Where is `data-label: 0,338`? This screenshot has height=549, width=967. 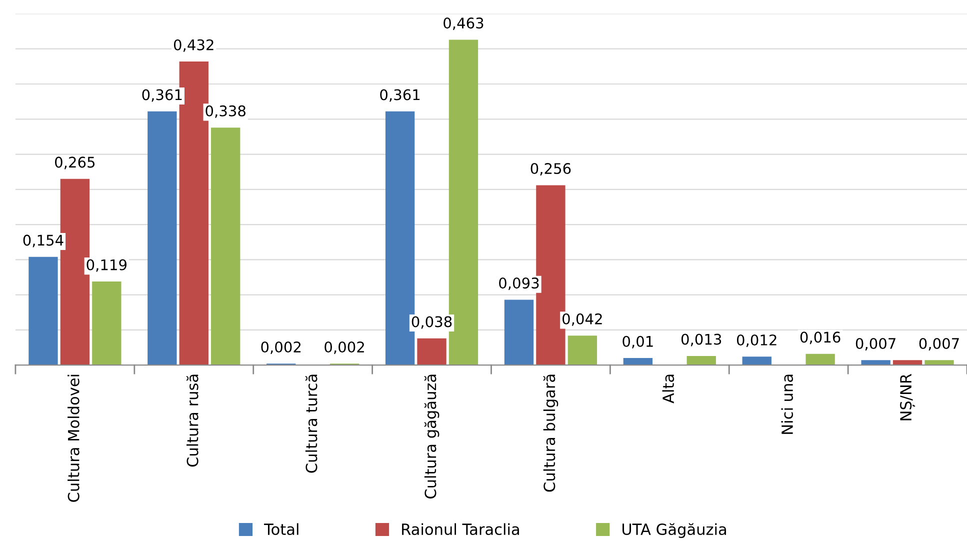
data-label: 0,338 is located at coordinates (226, 111).